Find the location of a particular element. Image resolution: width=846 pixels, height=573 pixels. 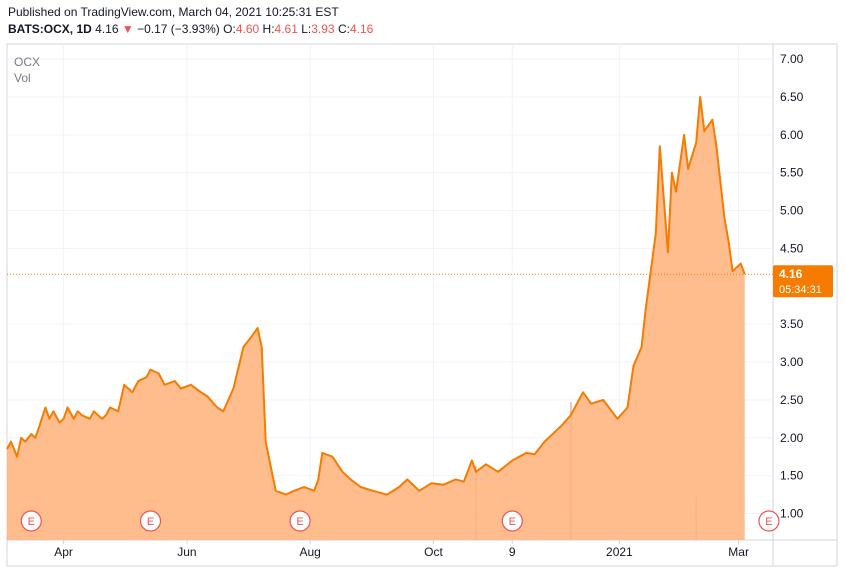

price-tick-label: 6.50 is located at coordinates (792, 97).